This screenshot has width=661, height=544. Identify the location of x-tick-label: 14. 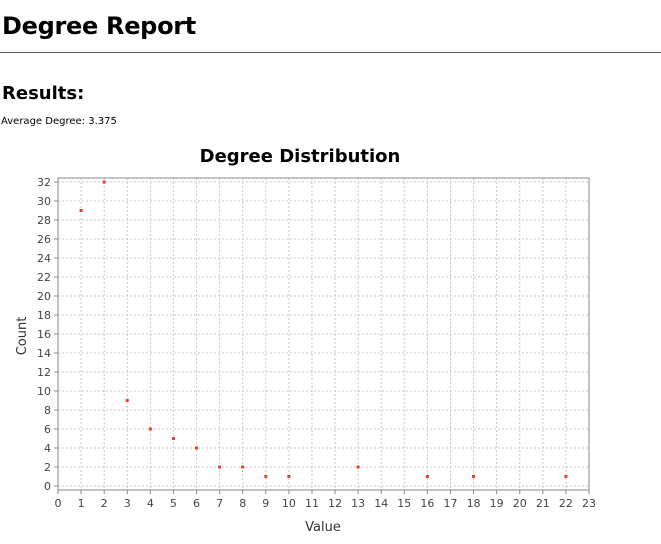
(381, 503).